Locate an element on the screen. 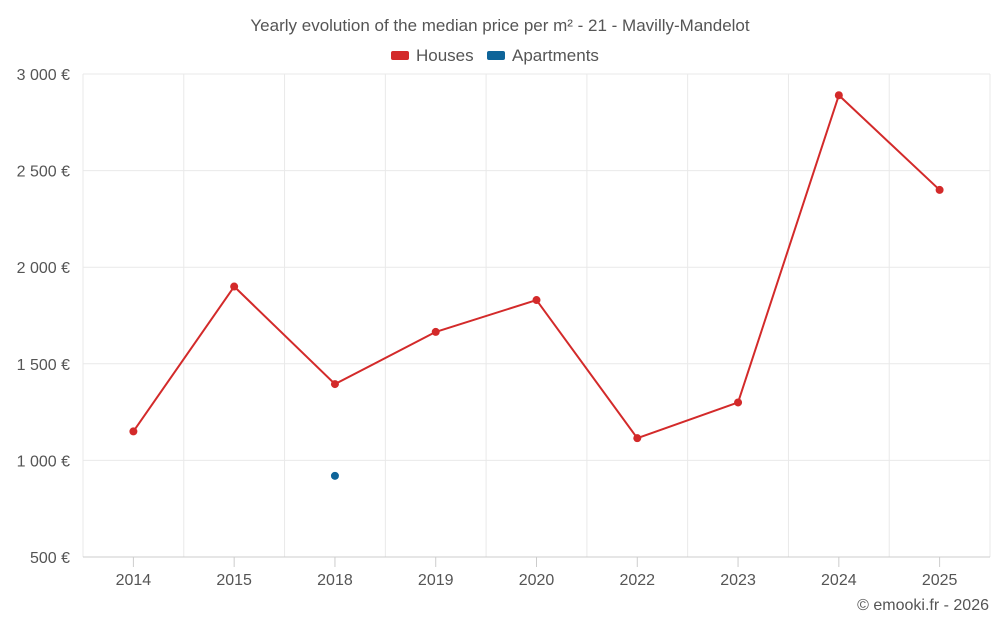 The image size is (1000, 625). y-axis-labels: 500 € 1 000 € 1 500 € 2 000 € 2 500 € 3 000 € is located at coordinates (43, 317).